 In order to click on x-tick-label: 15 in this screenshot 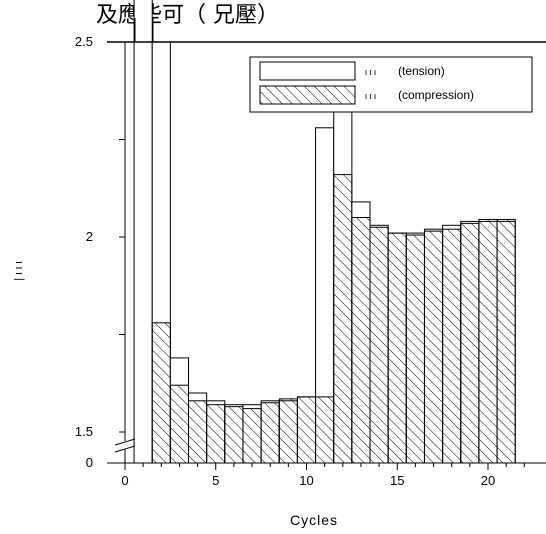, I will do `click(397, 480)`.